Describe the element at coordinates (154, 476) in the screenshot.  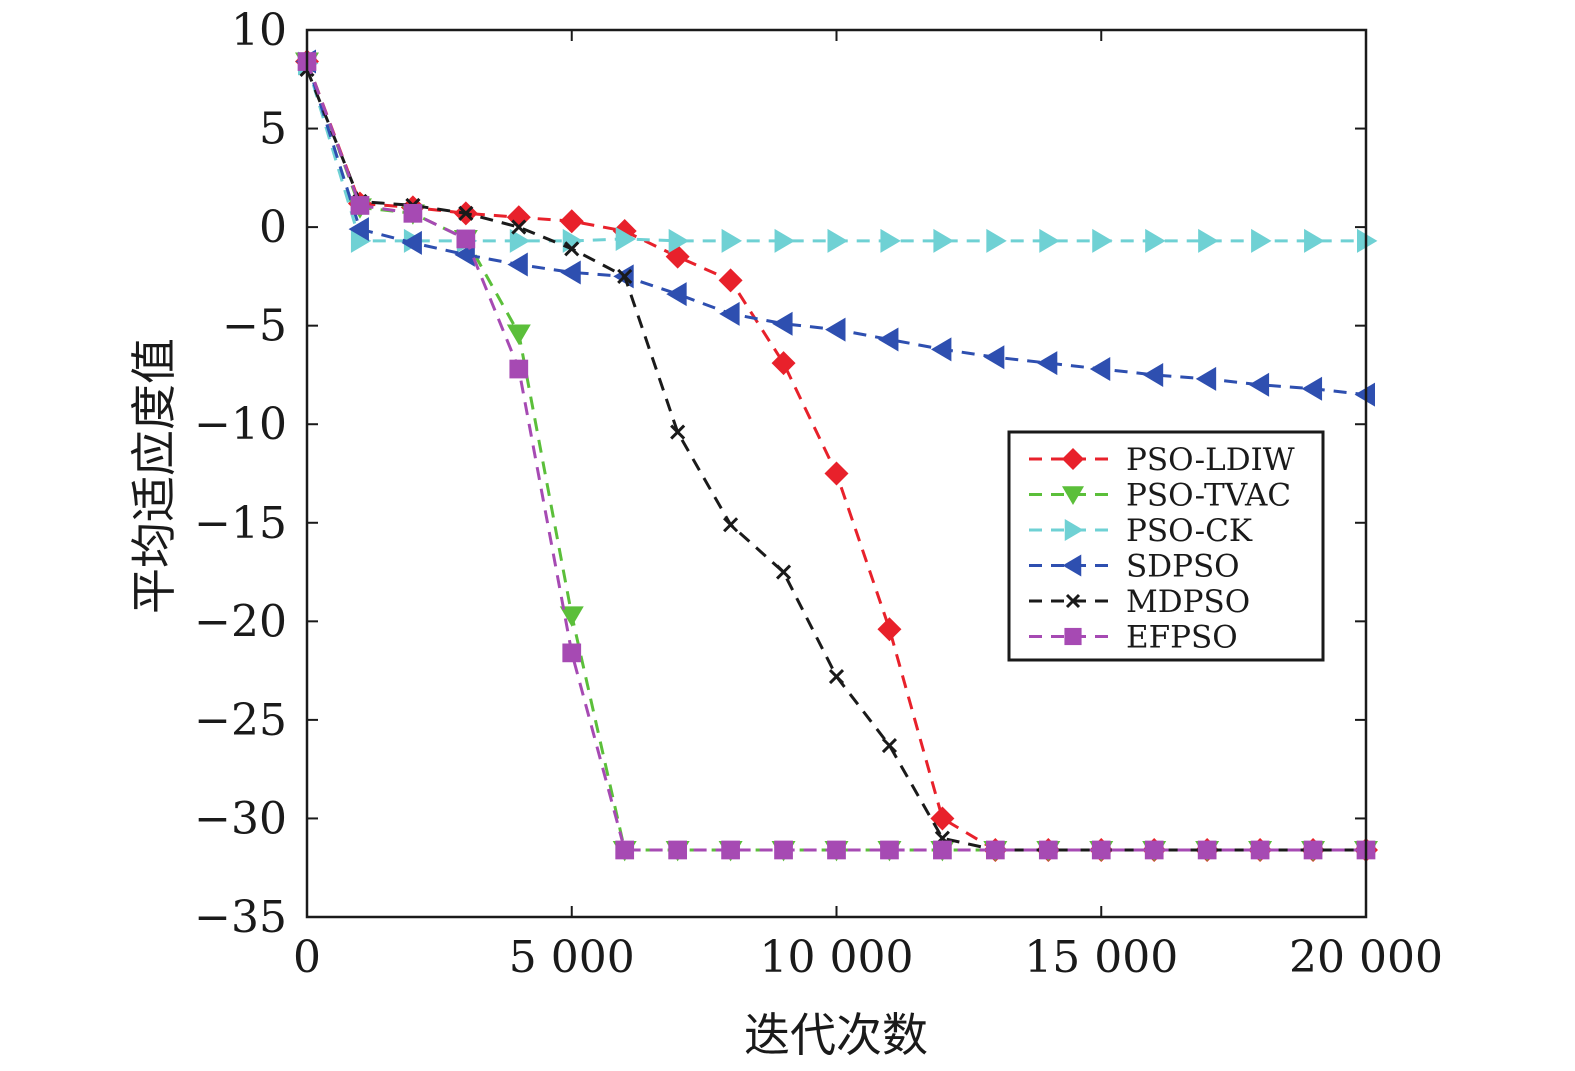
I see `y-axis-title: 平均适应度值` at that location.